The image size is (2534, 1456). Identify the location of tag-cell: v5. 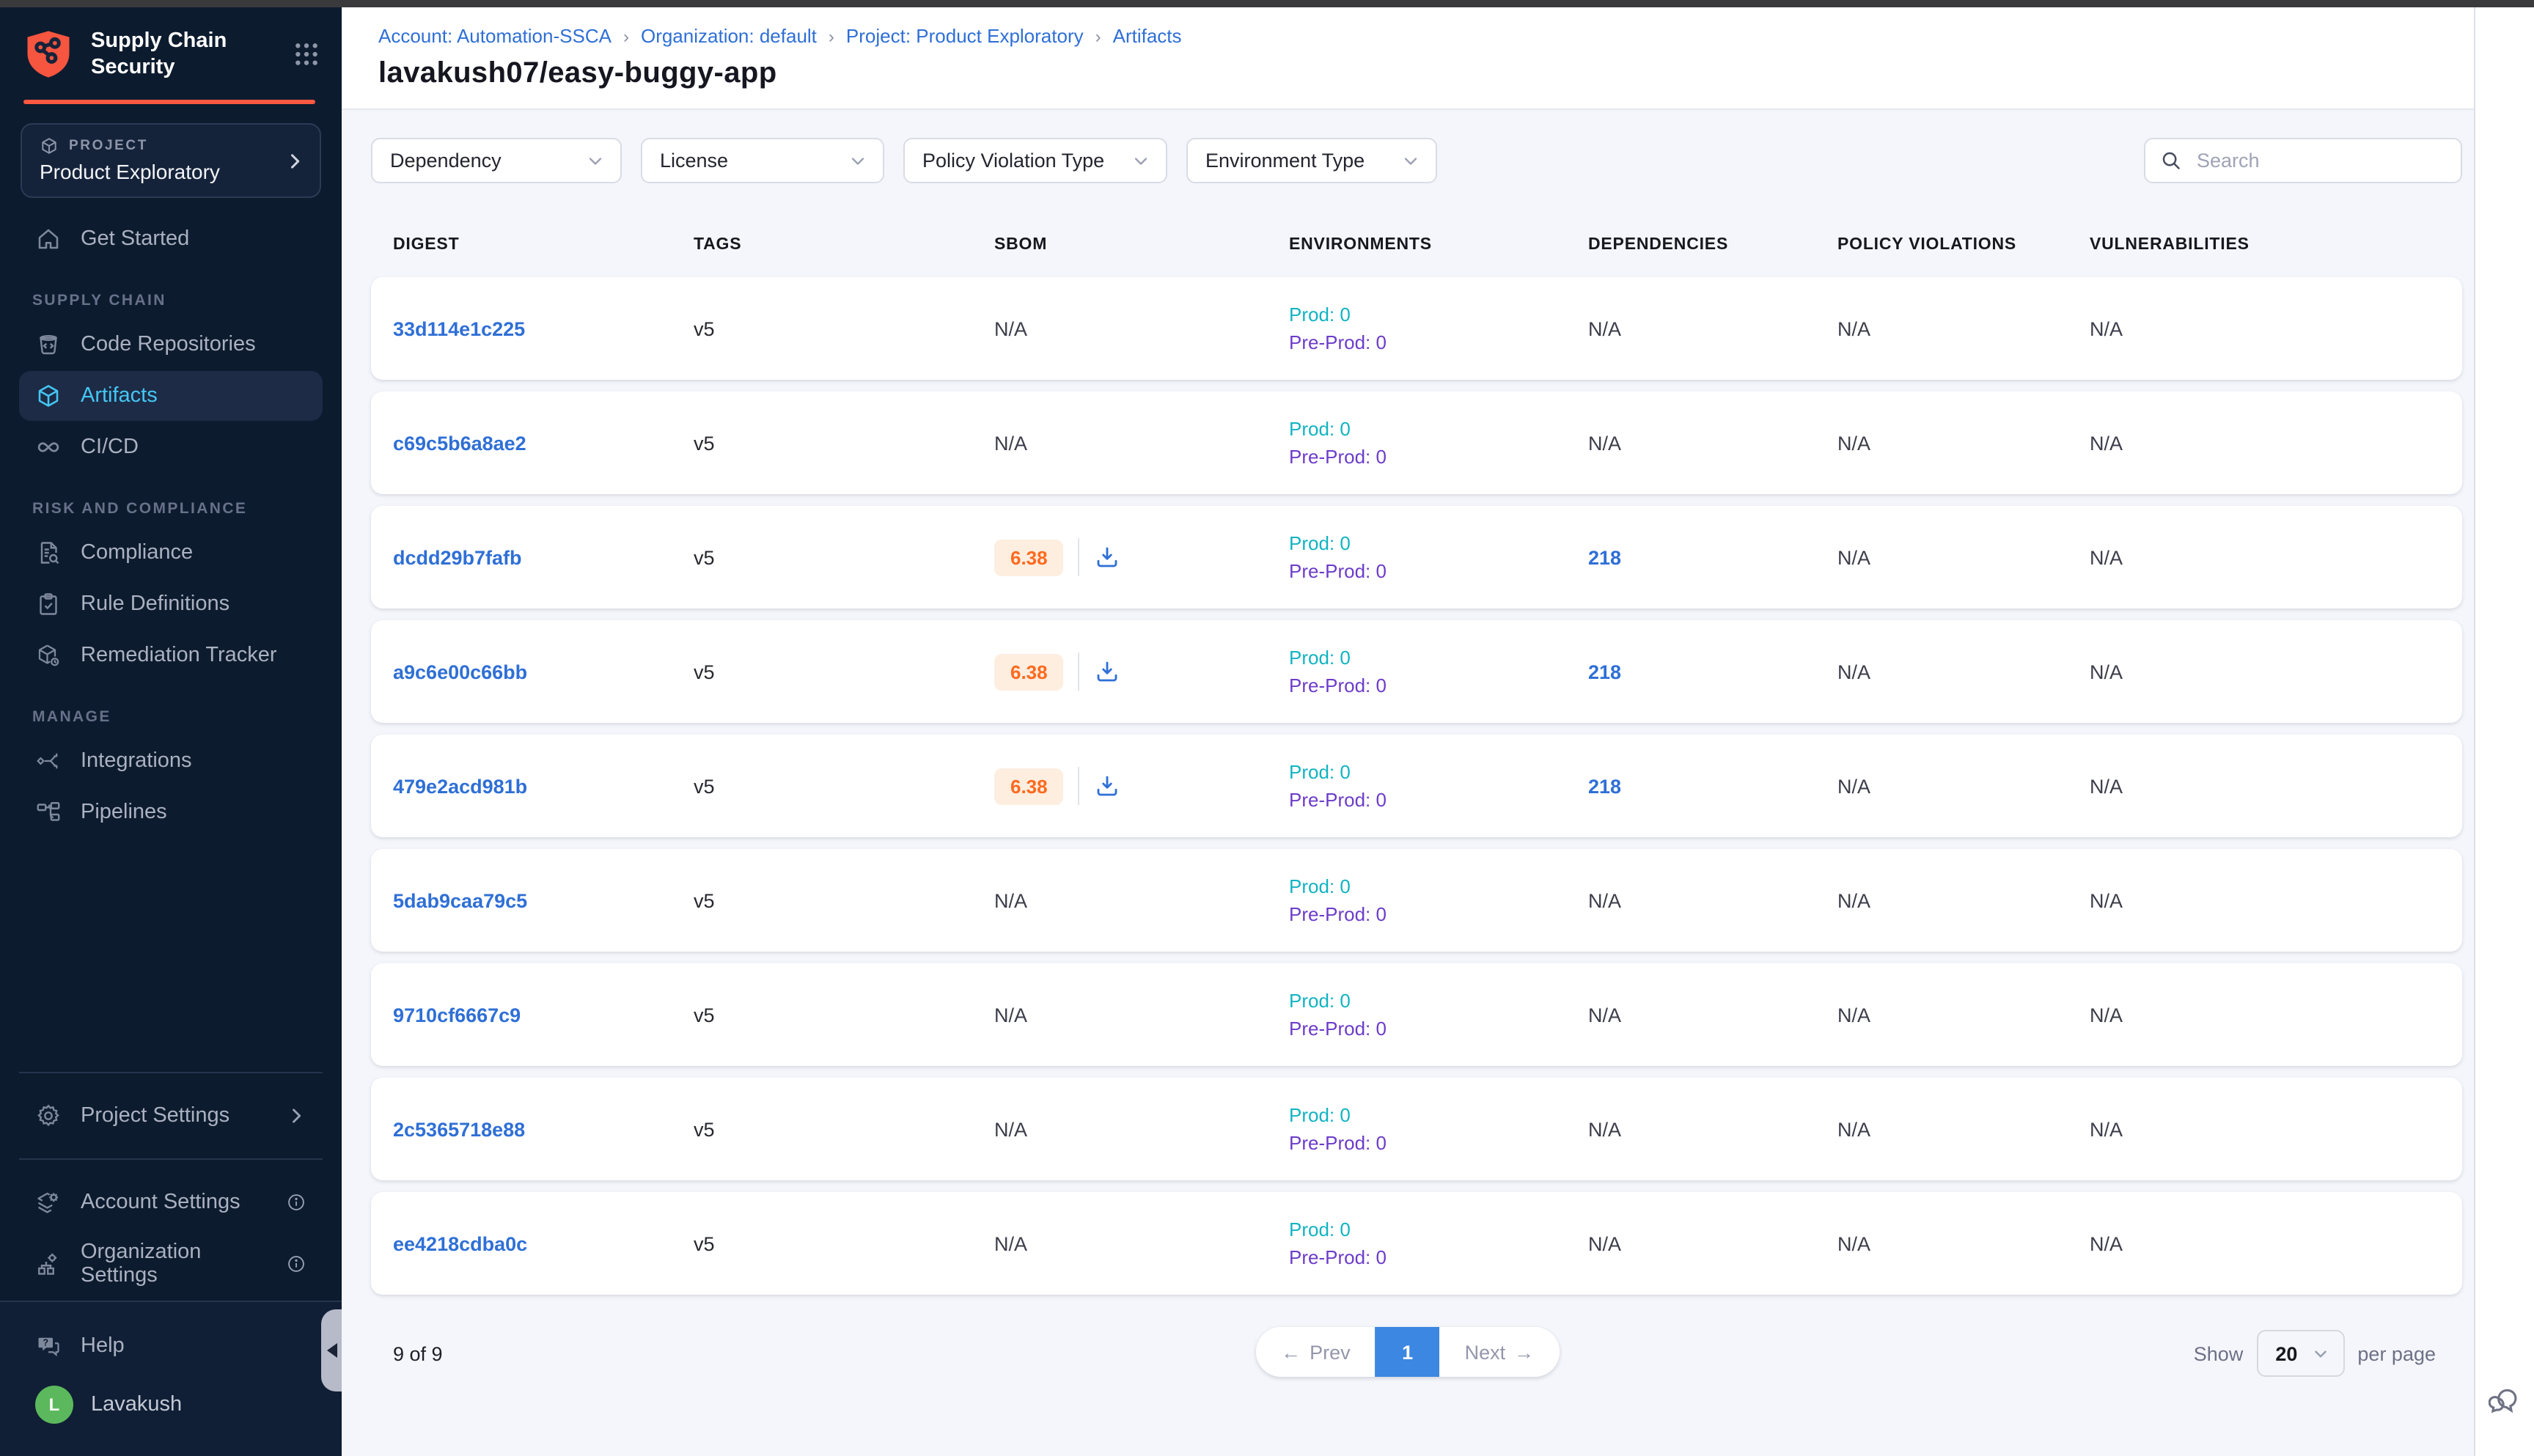
(704, 443).